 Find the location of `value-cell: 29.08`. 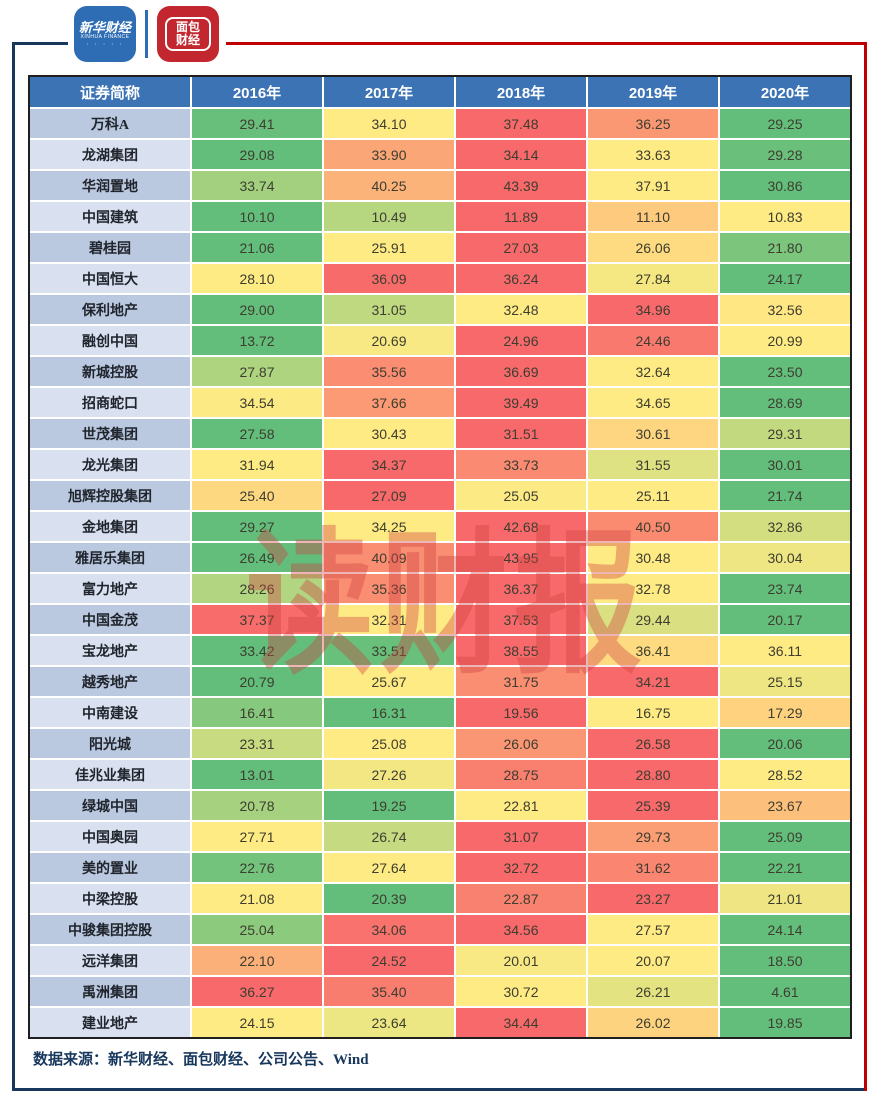

value-cell: 29.08 is located at coordinates (257, 154).